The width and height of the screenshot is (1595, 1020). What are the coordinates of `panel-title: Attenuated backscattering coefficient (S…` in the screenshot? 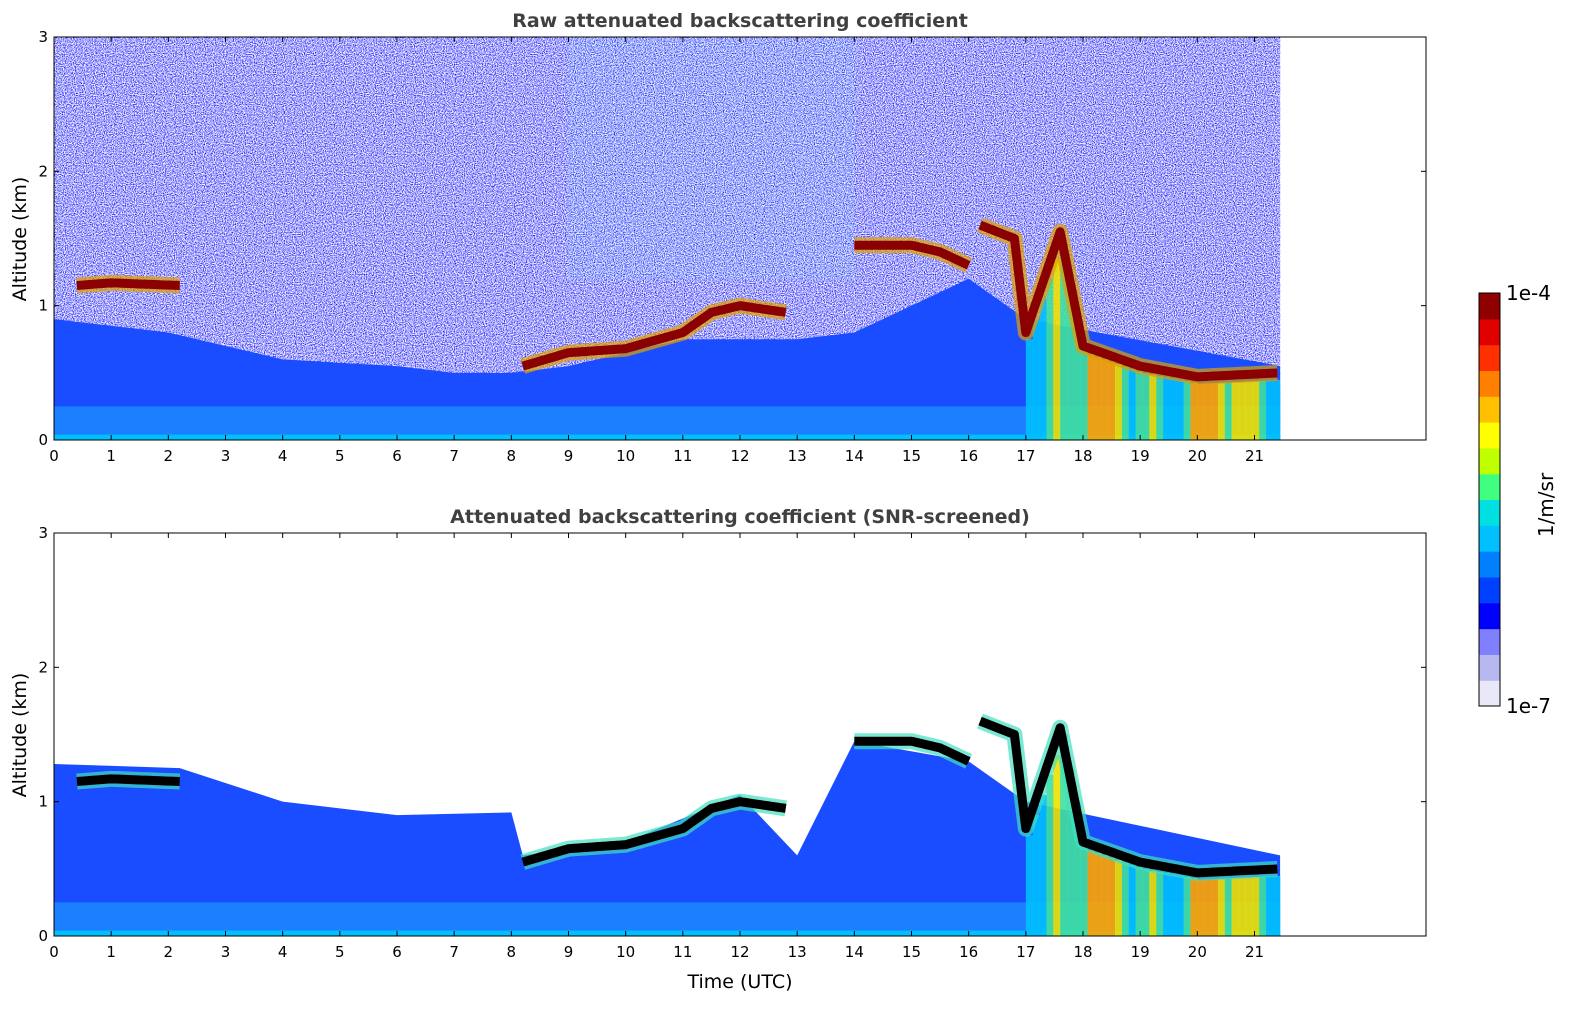 It's located at (740, 517).